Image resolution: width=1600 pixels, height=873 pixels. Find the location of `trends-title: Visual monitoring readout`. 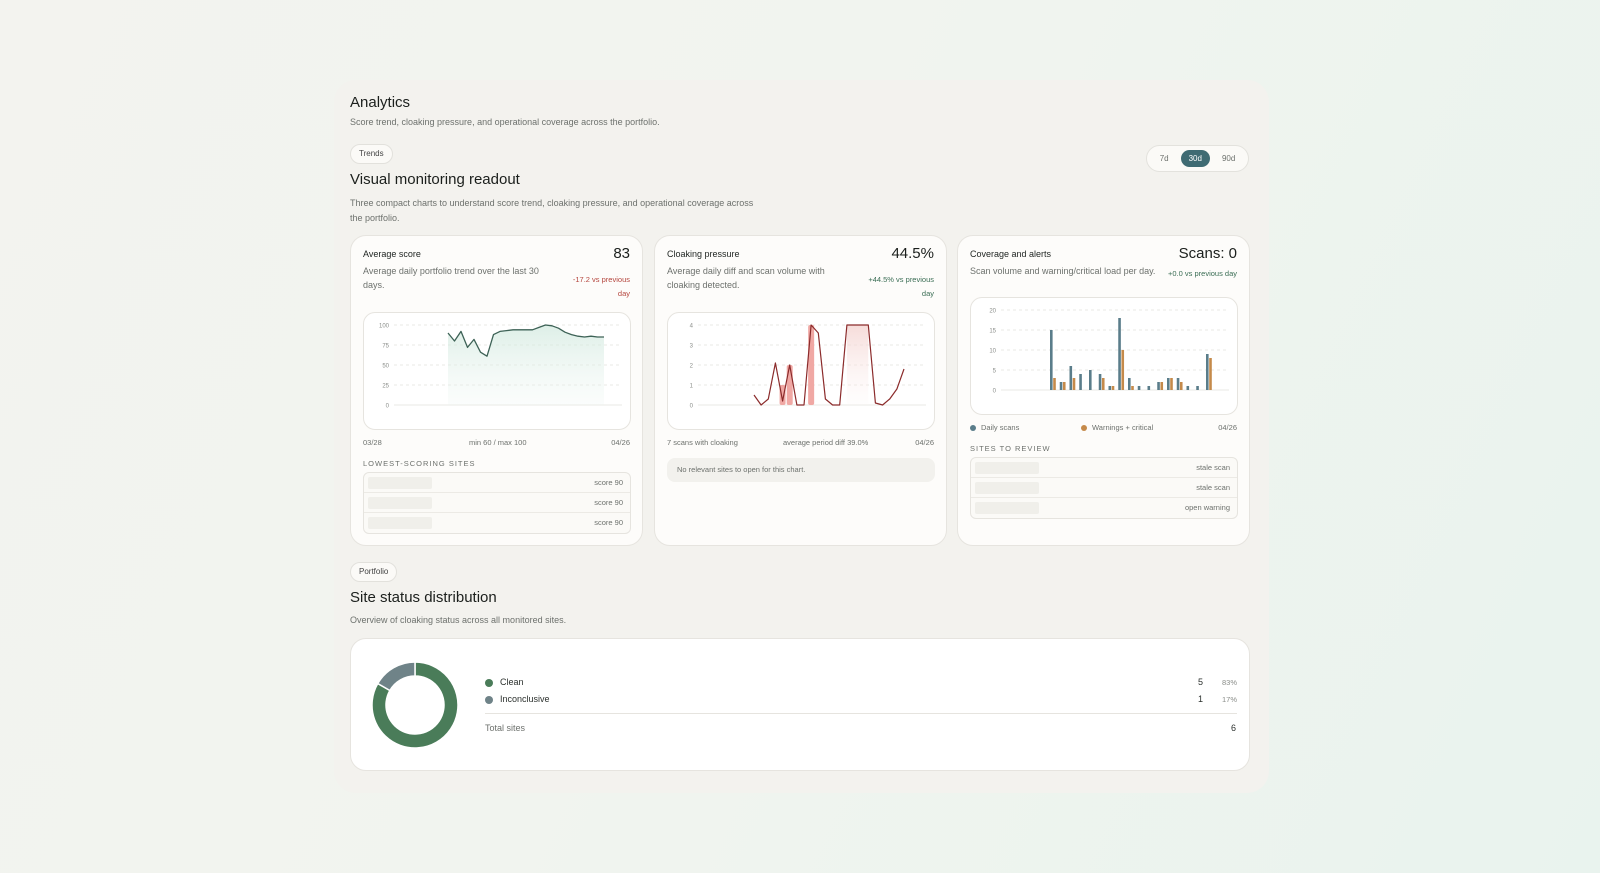

trends-title: Visual monitoring readout is located at coordinates (435, 179).